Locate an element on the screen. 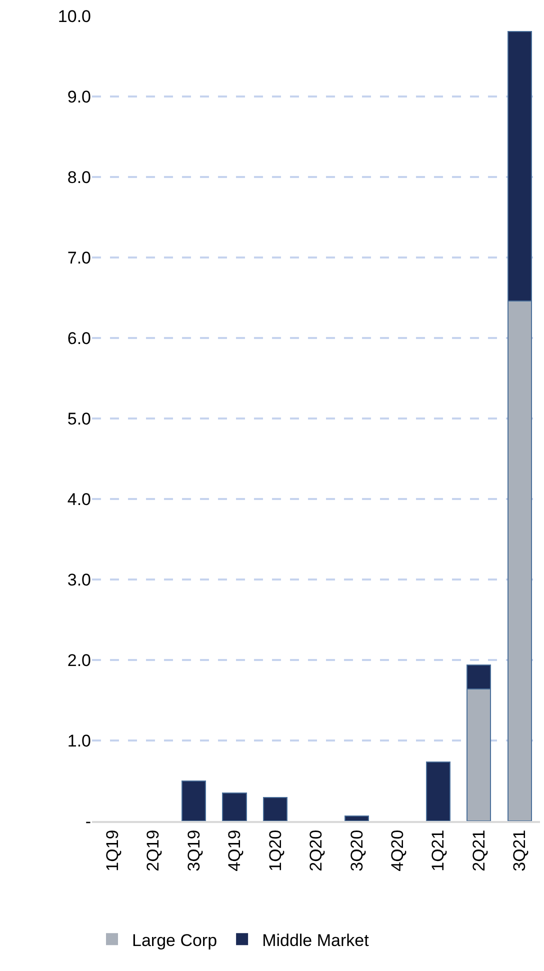 This screenshot has height=971, width=544. legend-label: Large Corp is located at coordinates (175, 940).